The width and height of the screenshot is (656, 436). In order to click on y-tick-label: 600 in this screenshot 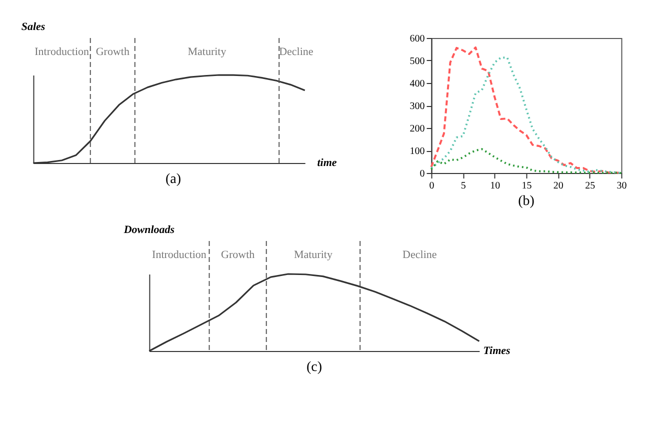, I will do `click(417, 39)`.